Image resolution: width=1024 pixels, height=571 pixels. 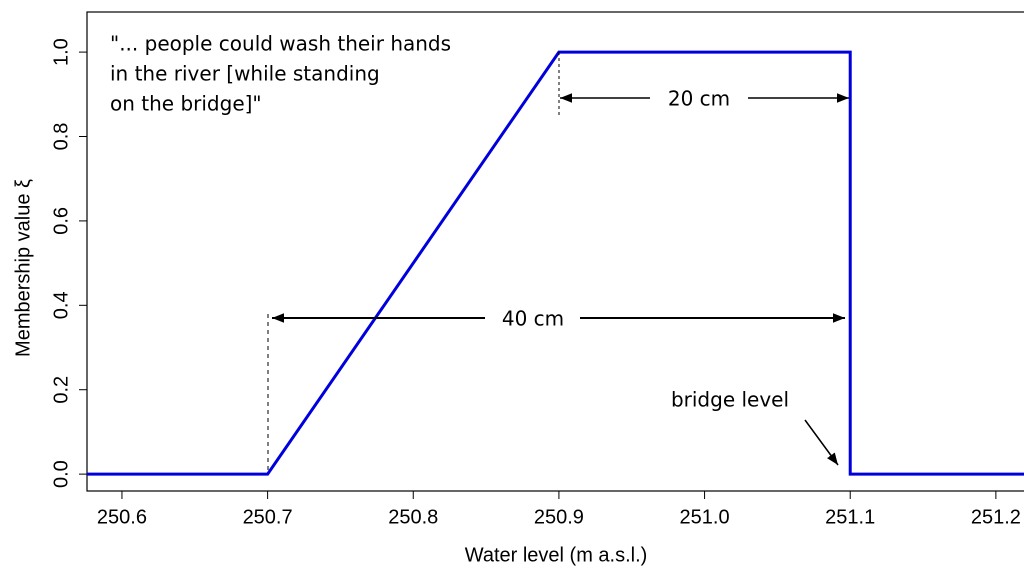 I want to click on y-tick-label: 0.2, so click(x=61, y=390).